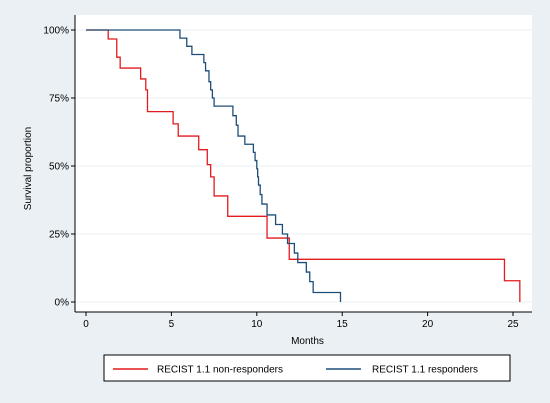  Describe the element at coordinates (425, 370) in the screenshot. I see `legend-label: RECIST 1.1 responders` at that location.